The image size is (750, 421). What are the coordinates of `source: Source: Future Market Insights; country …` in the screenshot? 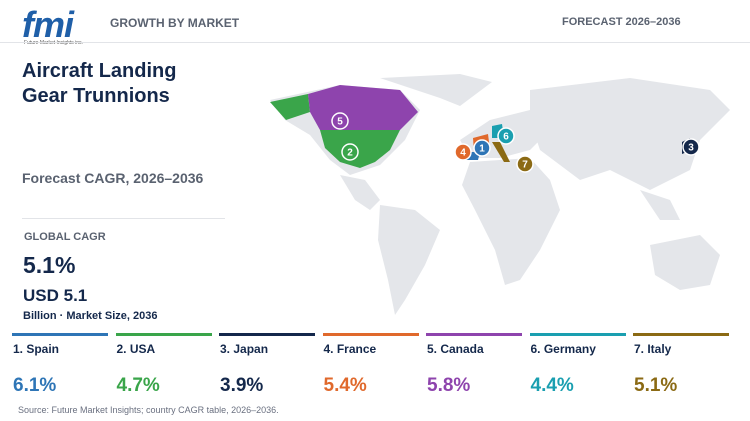 It's located at (148, 410).